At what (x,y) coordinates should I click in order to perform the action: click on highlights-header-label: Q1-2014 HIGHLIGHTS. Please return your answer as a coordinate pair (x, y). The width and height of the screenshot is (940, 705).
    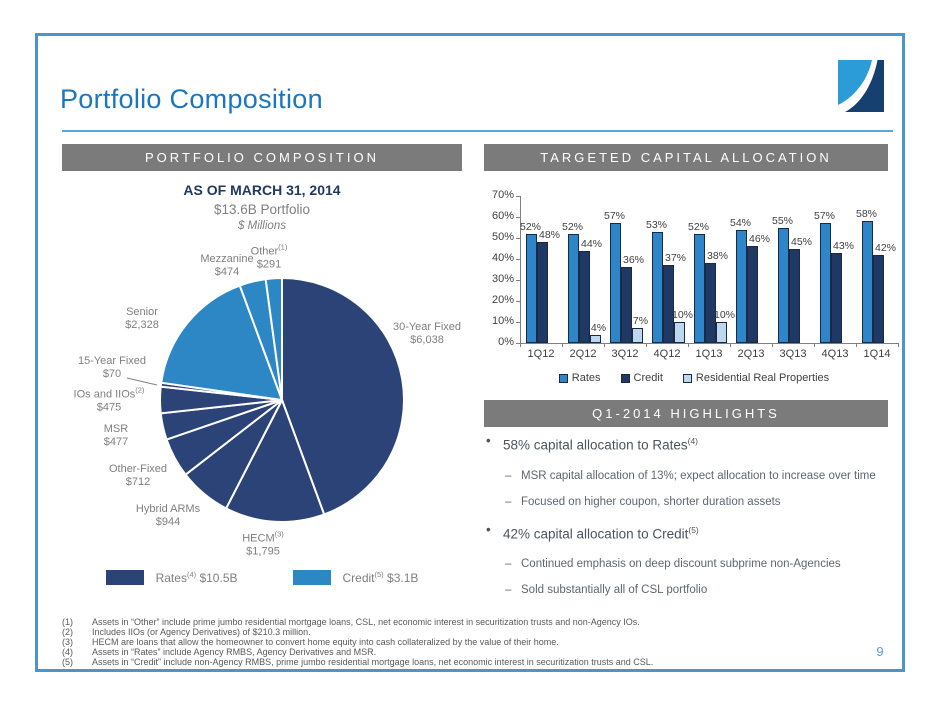
    Looking at the image, I should click on (686, 413).